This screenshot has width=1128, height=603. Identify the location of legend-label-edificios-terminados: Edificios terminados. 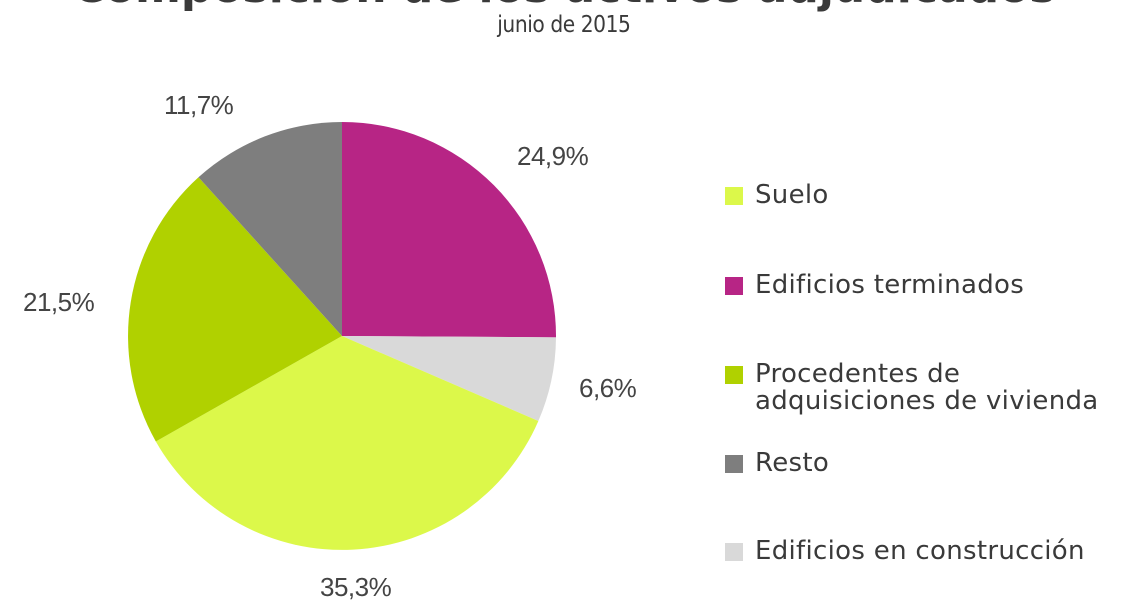
(890, 285).